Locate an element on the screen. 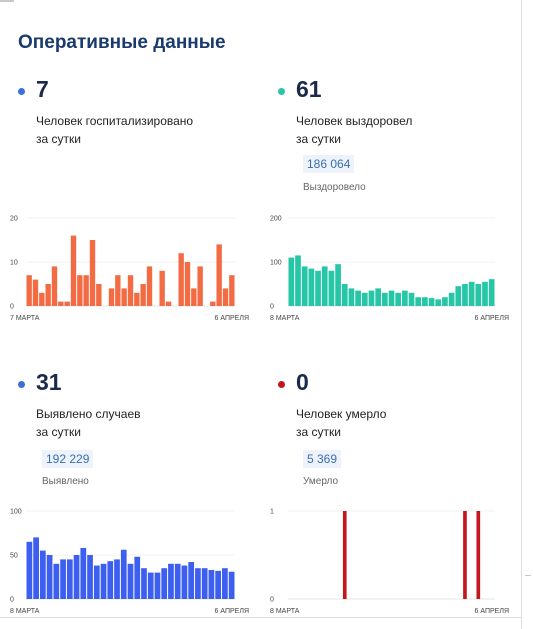 Image resolution: width=533 pixels, height=629 pixels. hospitalized-ytick-label: 10 is located at coordinates (14, 263).